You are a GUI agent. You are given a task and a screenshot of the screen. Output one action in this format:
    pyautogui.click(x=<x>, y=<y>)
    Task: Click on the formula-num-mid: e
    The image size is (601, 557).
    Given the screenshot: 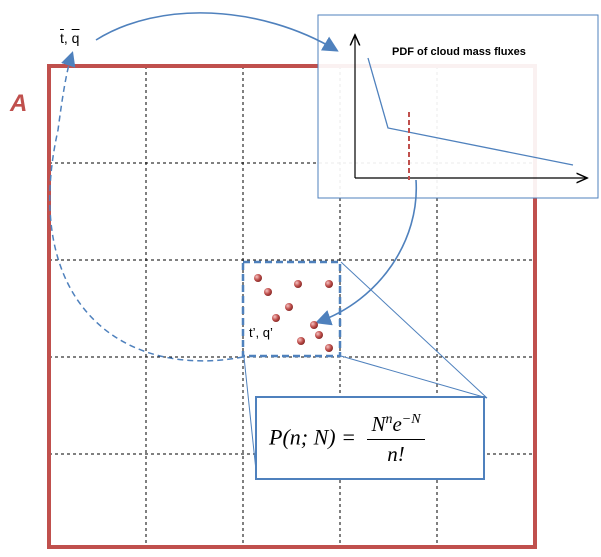 What is the action you would take?
    pyautogui.click(x=397, y=424)
    